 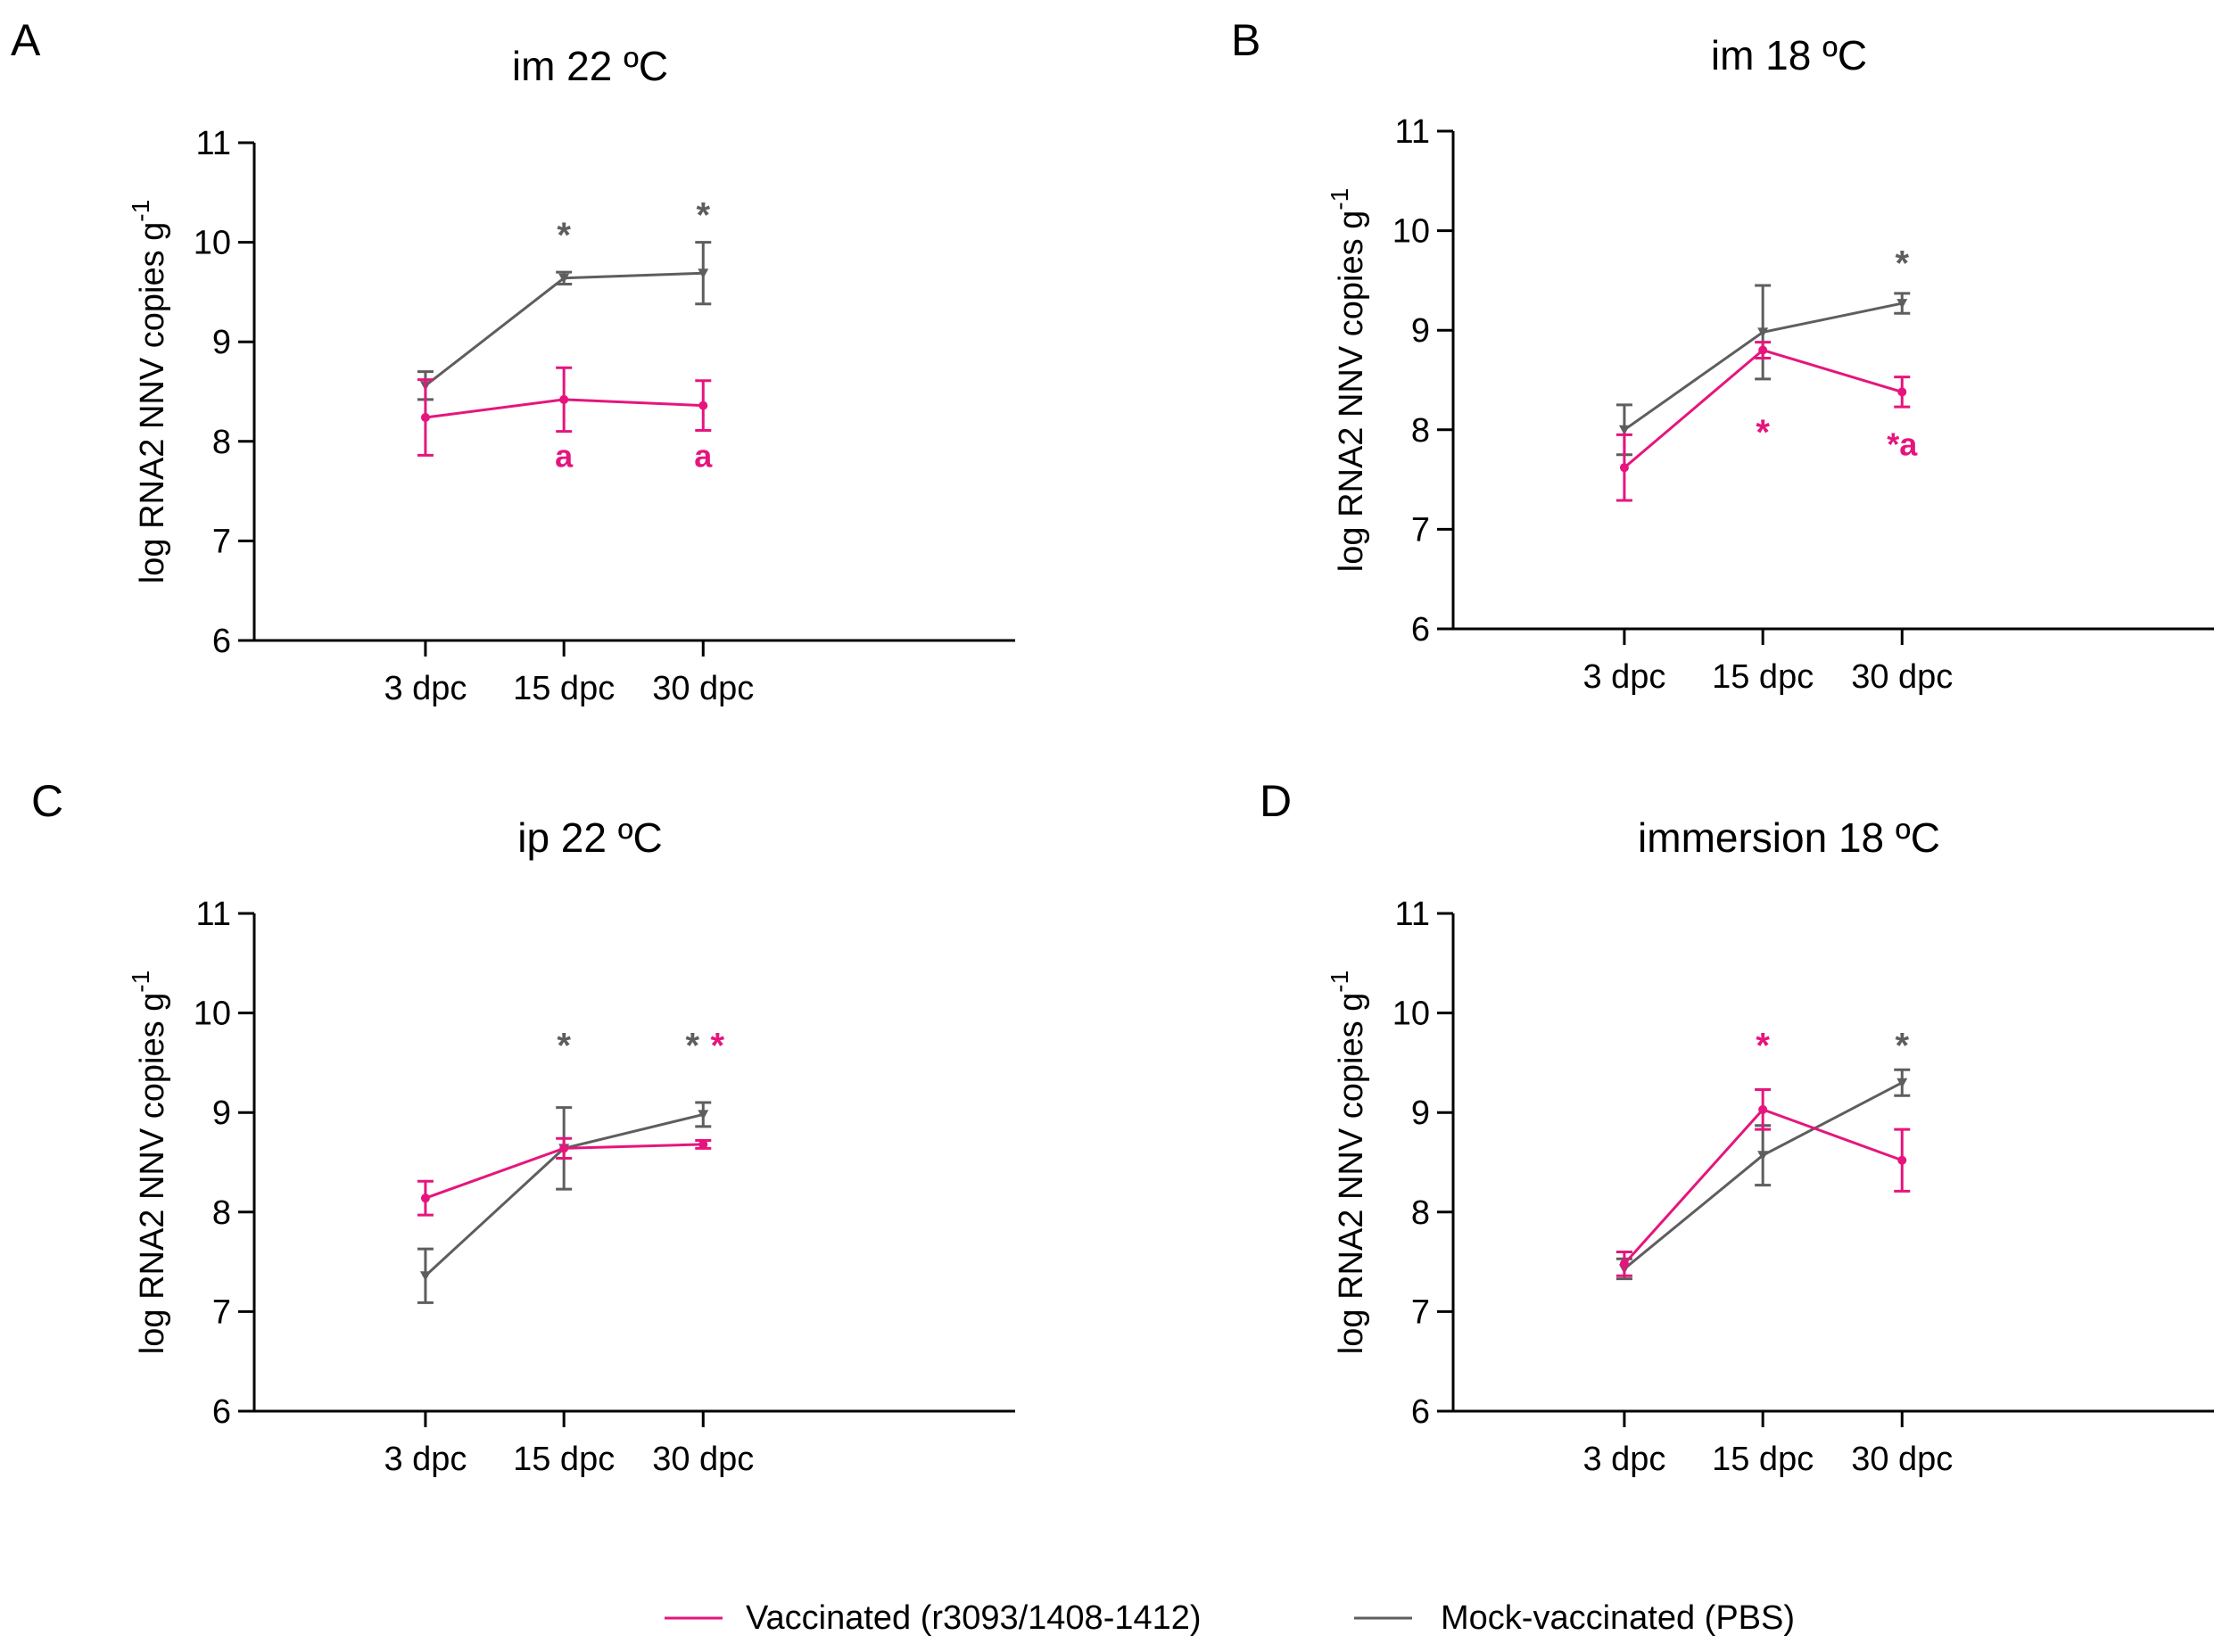 I want to click on significance-annotation: *a, so click(x=1902, y=444).